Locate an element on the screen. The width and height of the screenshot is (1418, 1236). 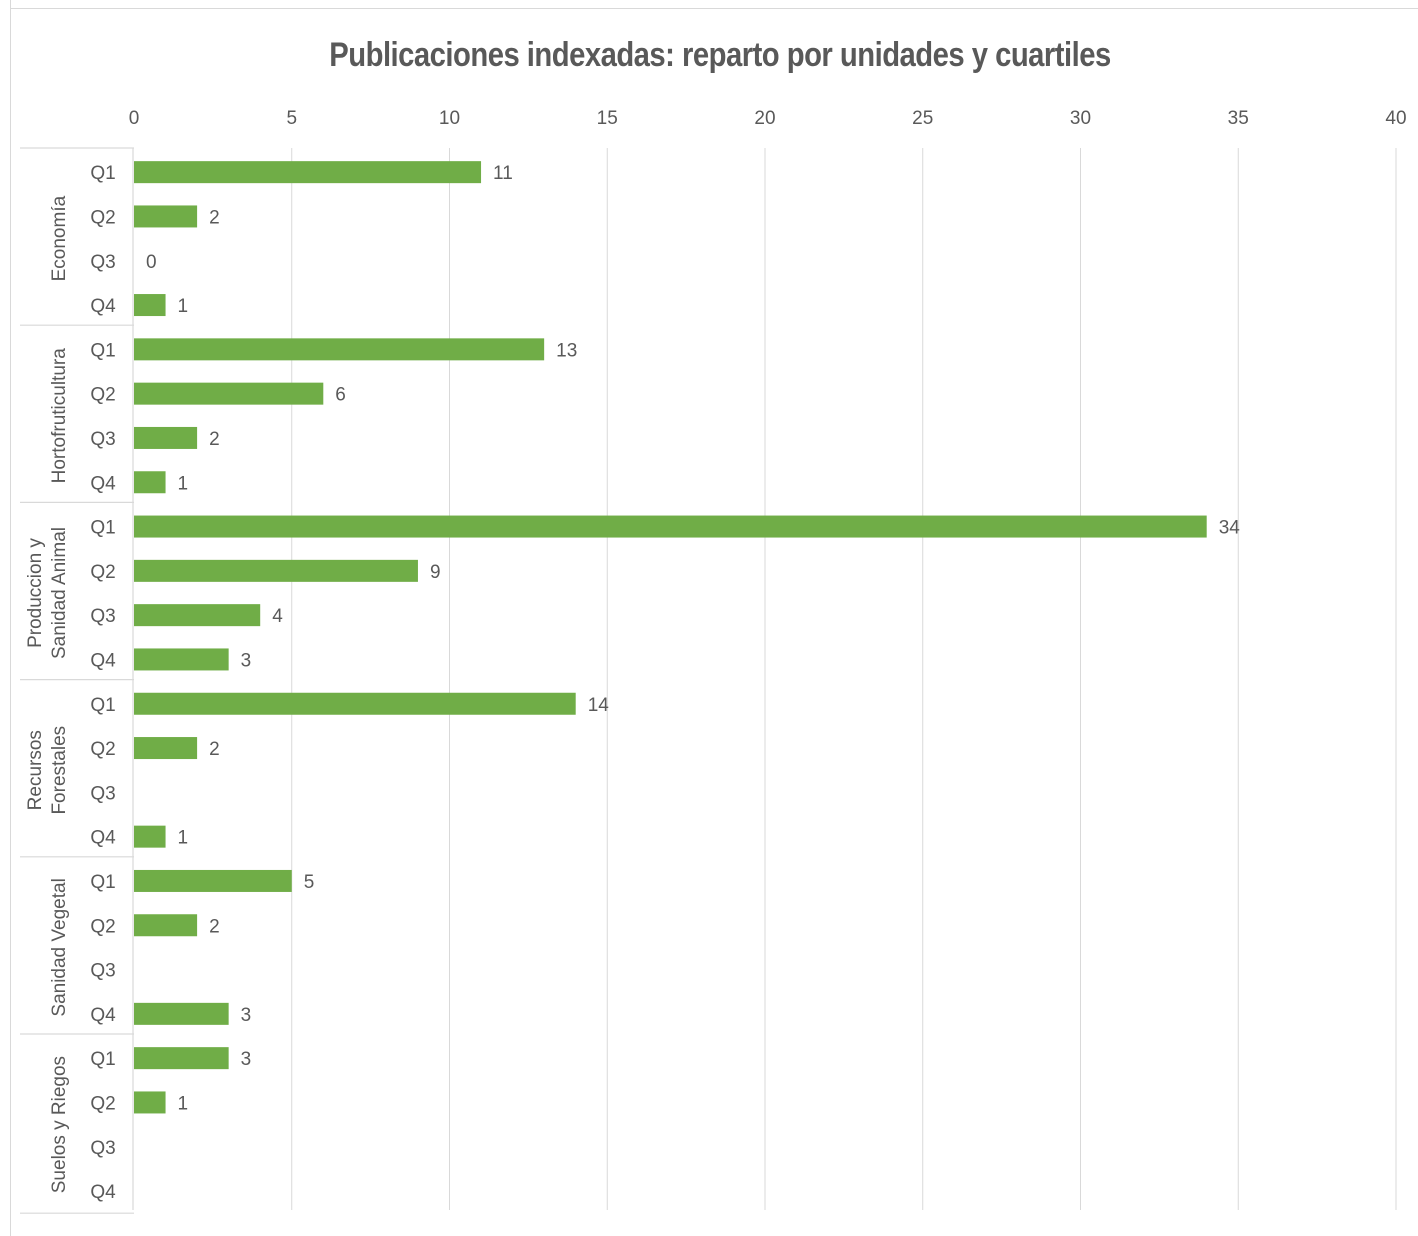
group-label: Recursos is located at coordinates (35, 770).